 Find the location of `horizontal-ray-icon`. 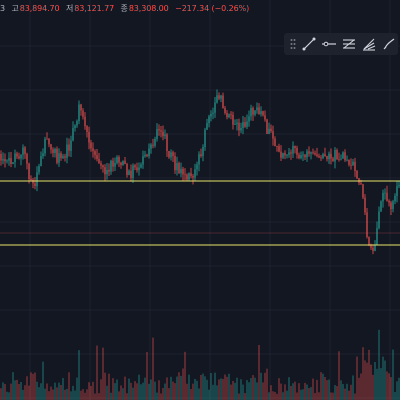

horizontal-ray-icon is located at coordinates (328, 44).